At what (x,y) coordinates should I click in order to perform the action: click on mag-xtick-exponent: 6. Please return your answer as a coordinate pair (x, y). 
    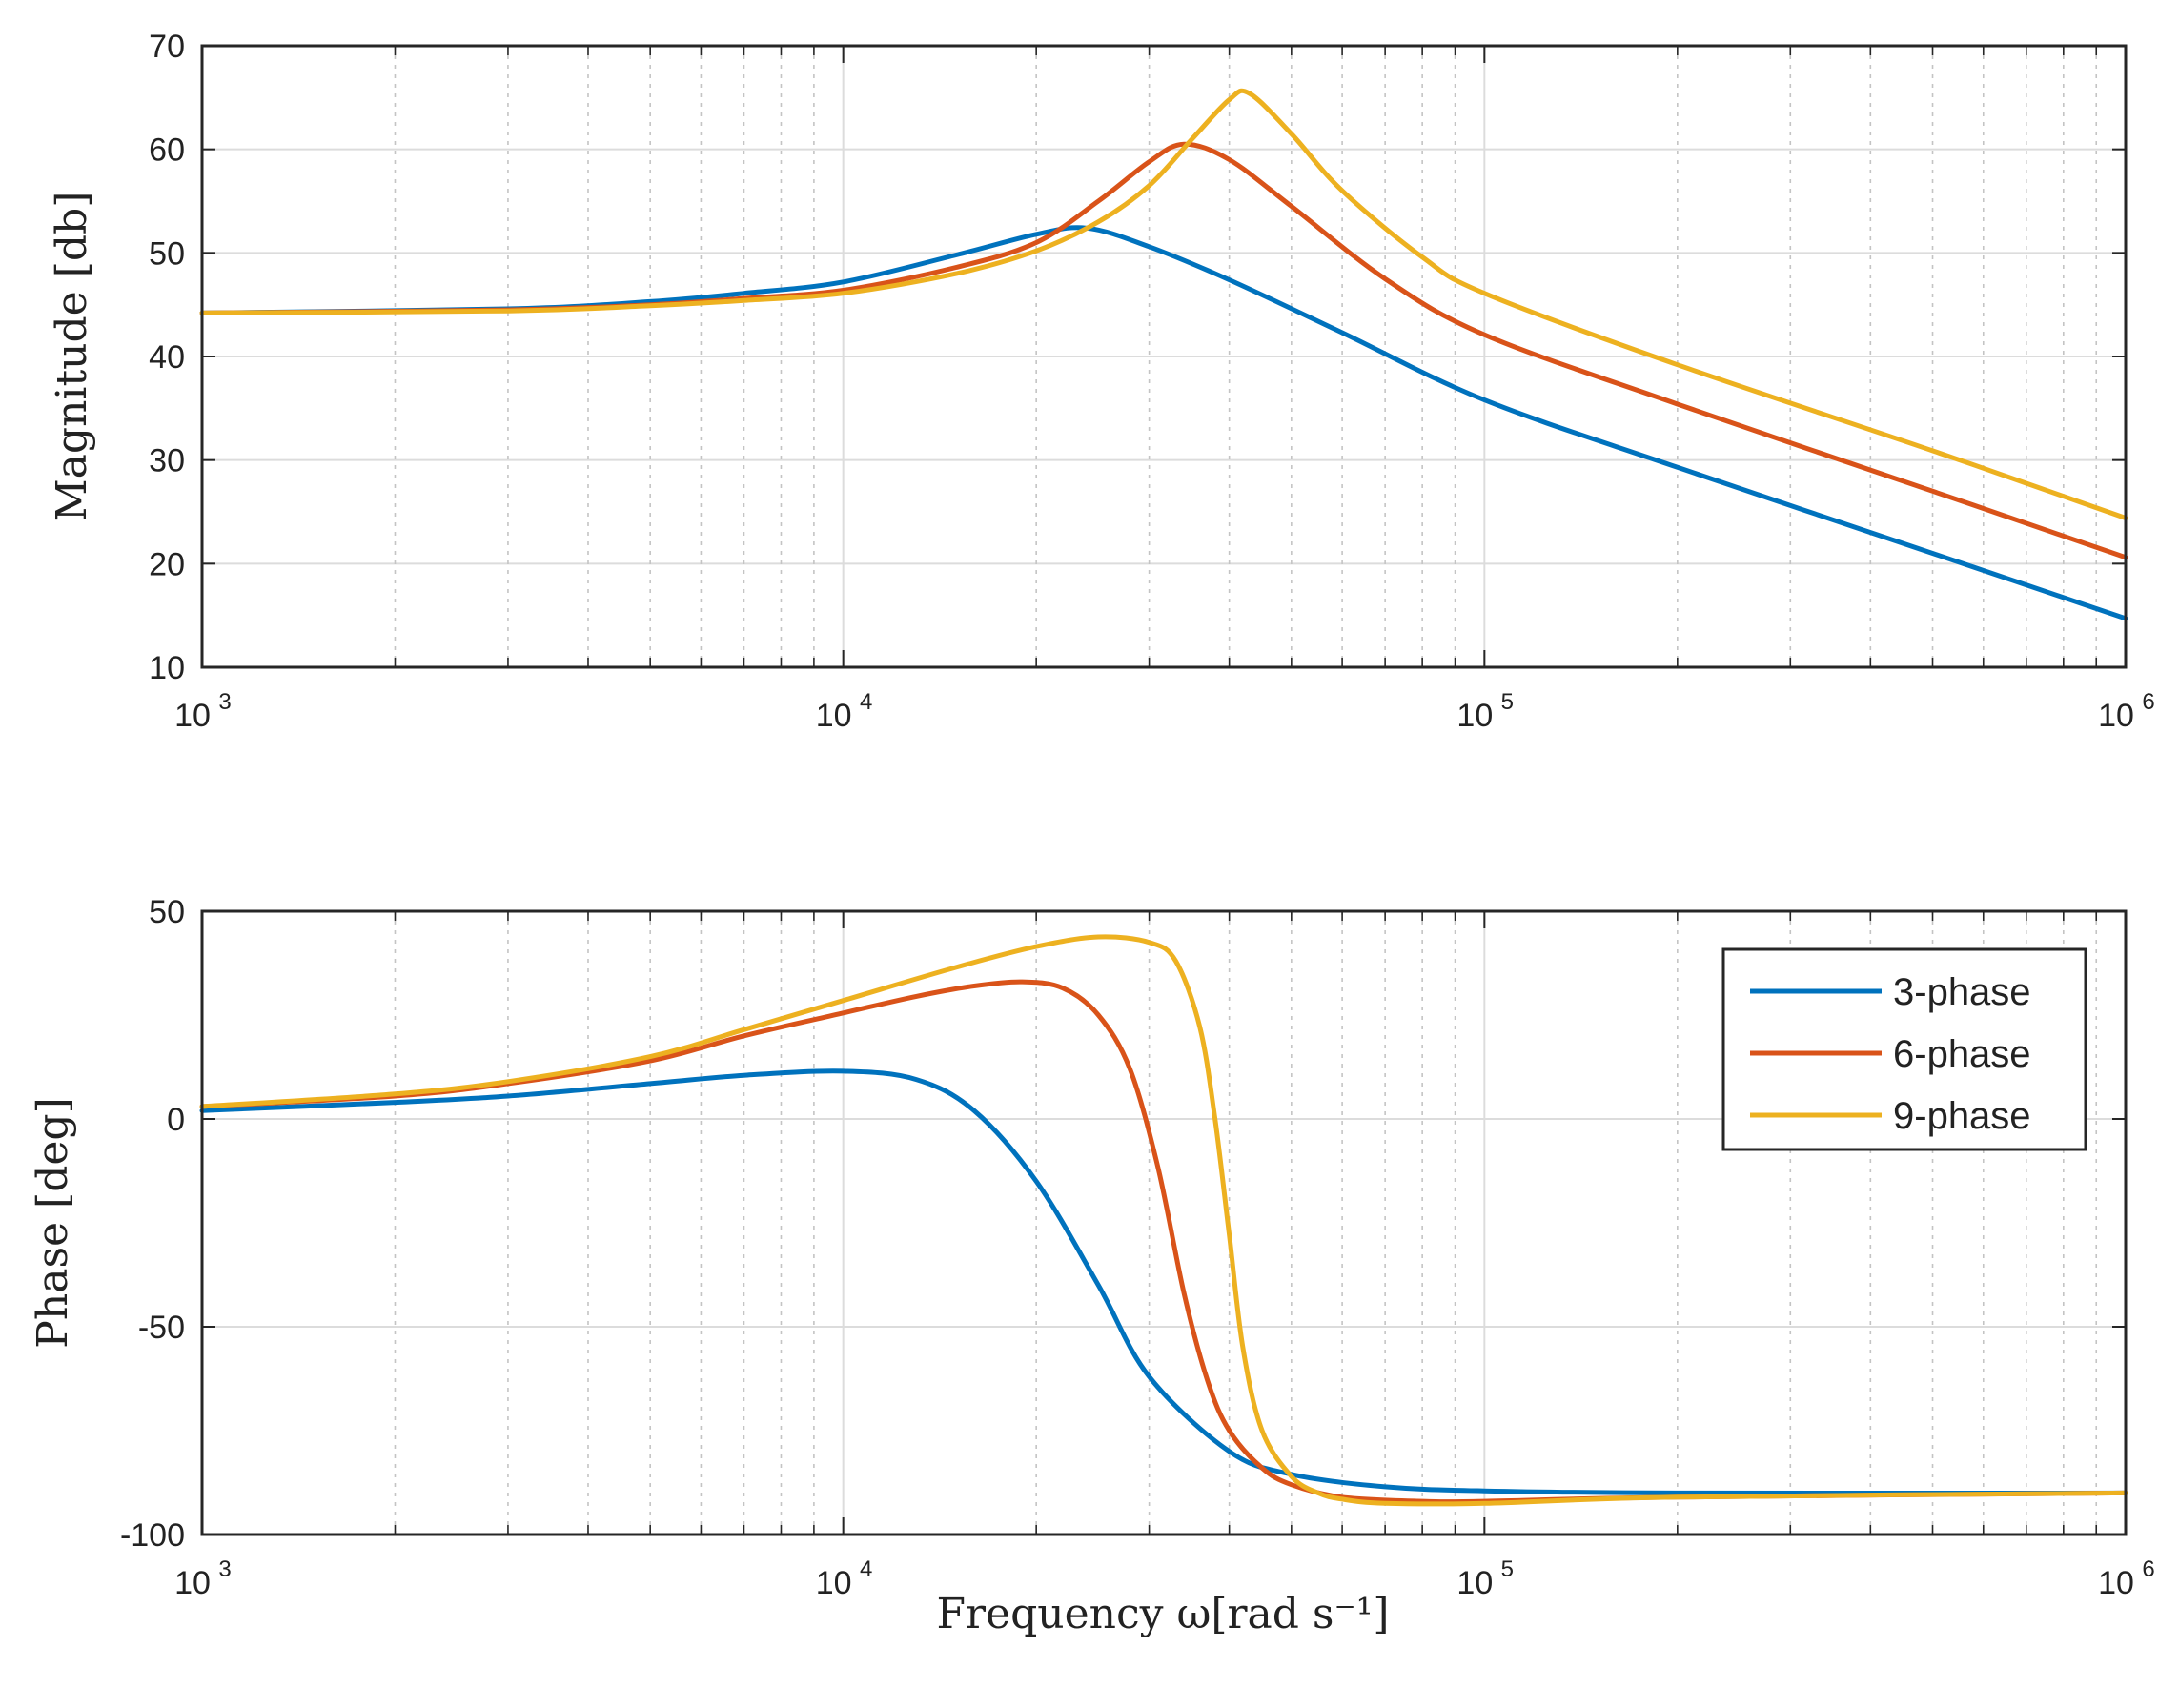
    Looking at the image, I should click on (2148, 702).